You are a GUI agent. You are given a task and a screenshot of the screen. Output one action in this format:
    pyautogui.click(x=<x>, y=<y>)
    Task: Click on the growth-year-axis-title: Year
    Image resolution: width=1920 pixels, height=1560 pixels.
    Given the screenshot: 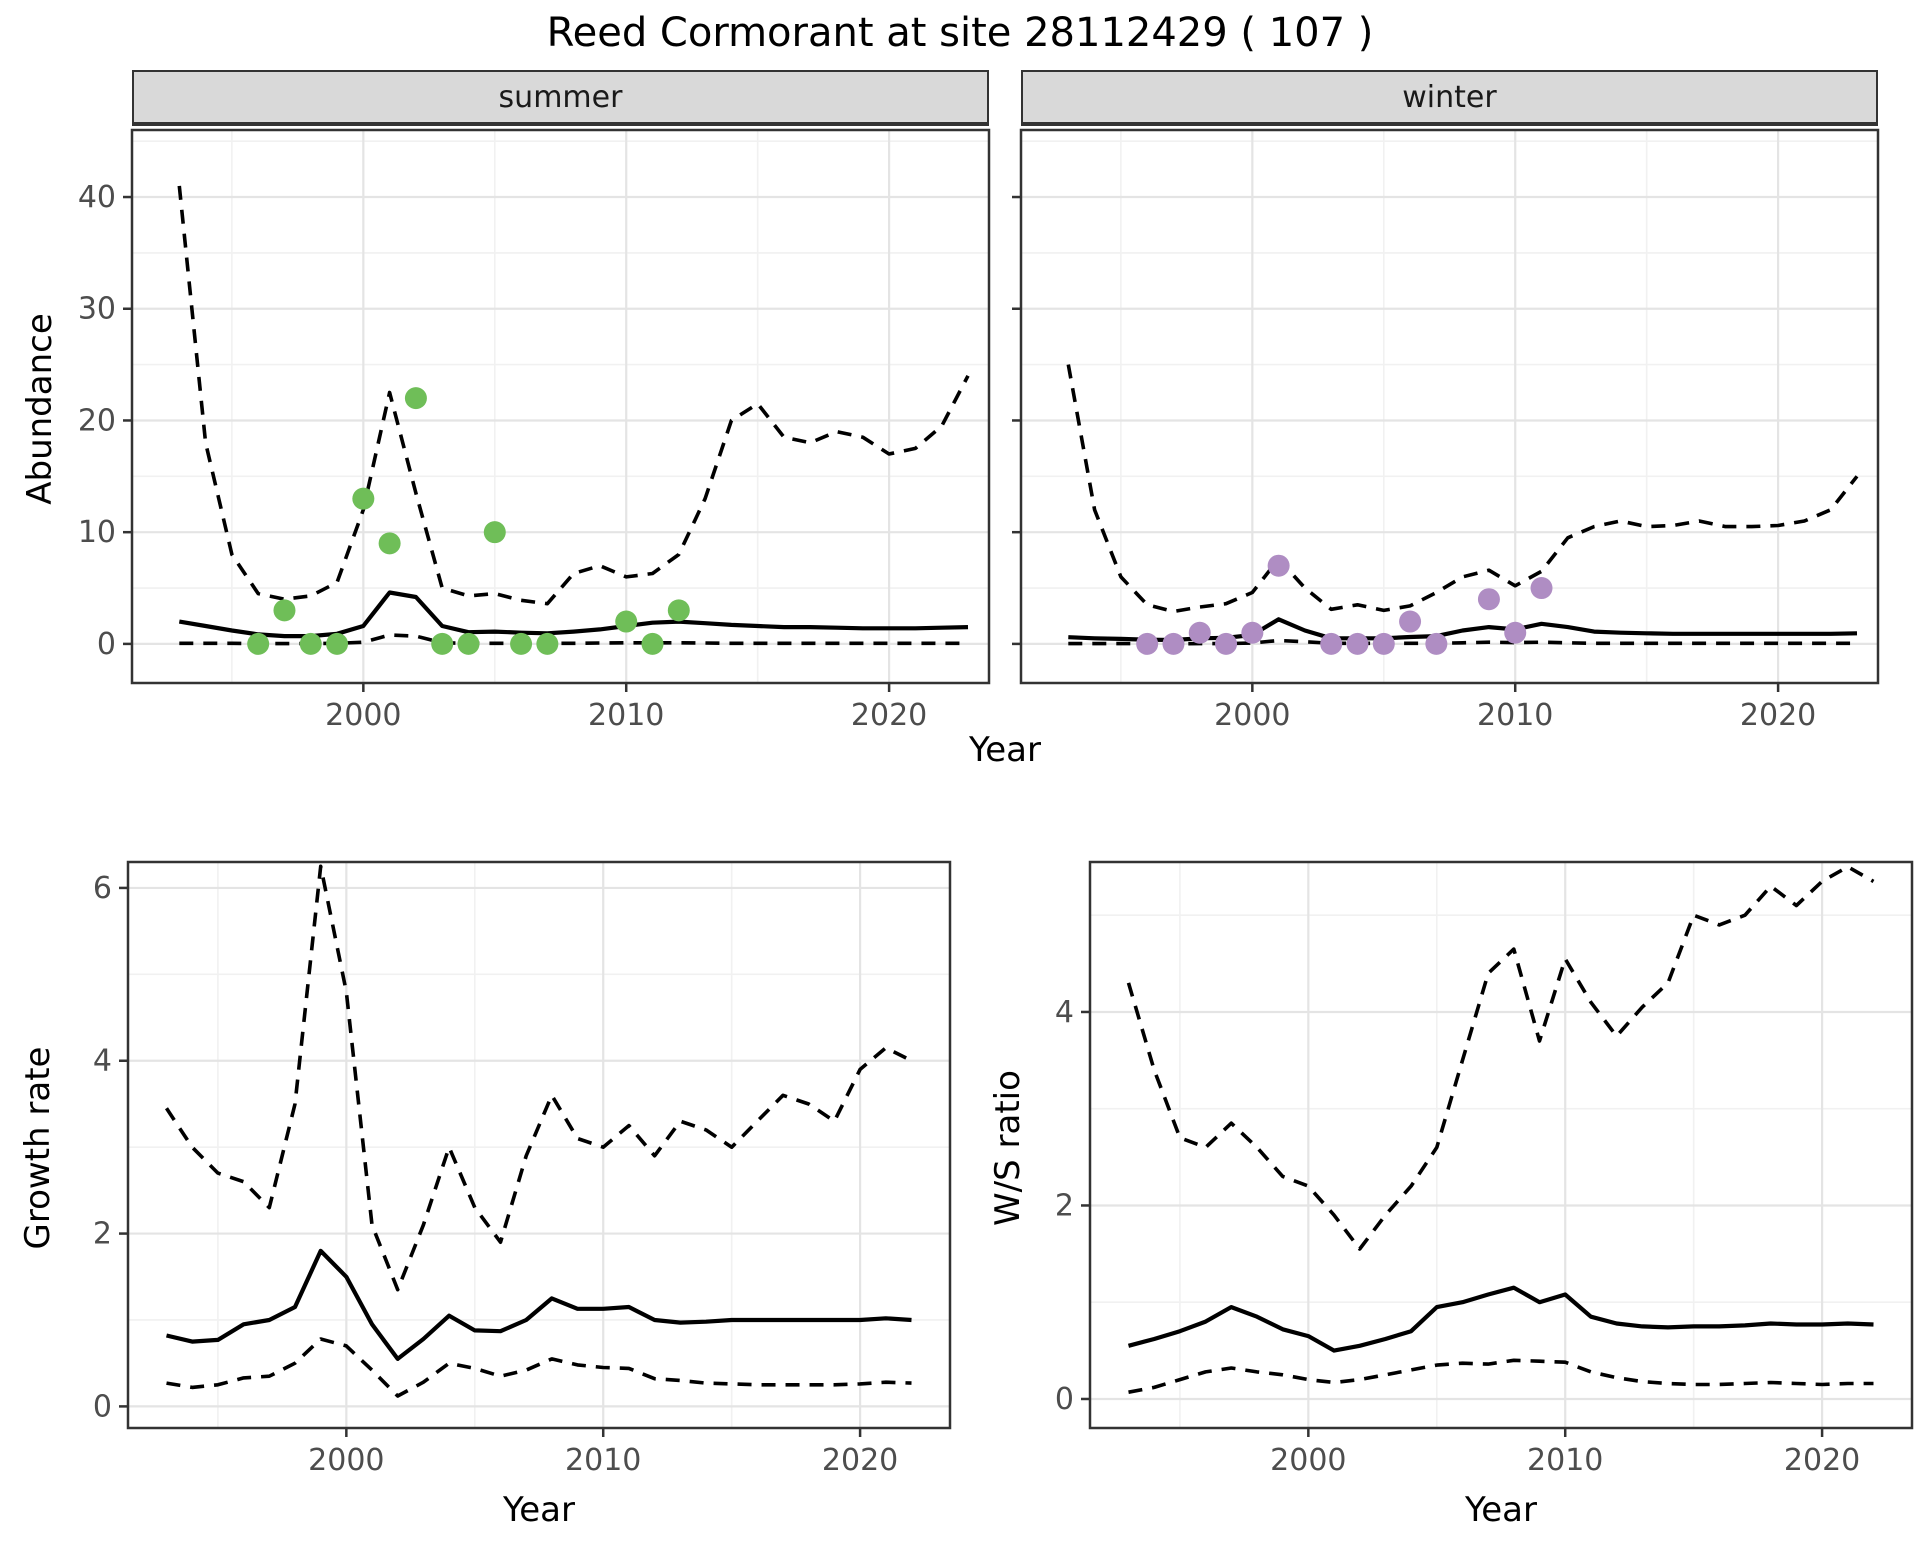 What is the action you would take?
    pyautogui.click(x=539, y=1510)
    